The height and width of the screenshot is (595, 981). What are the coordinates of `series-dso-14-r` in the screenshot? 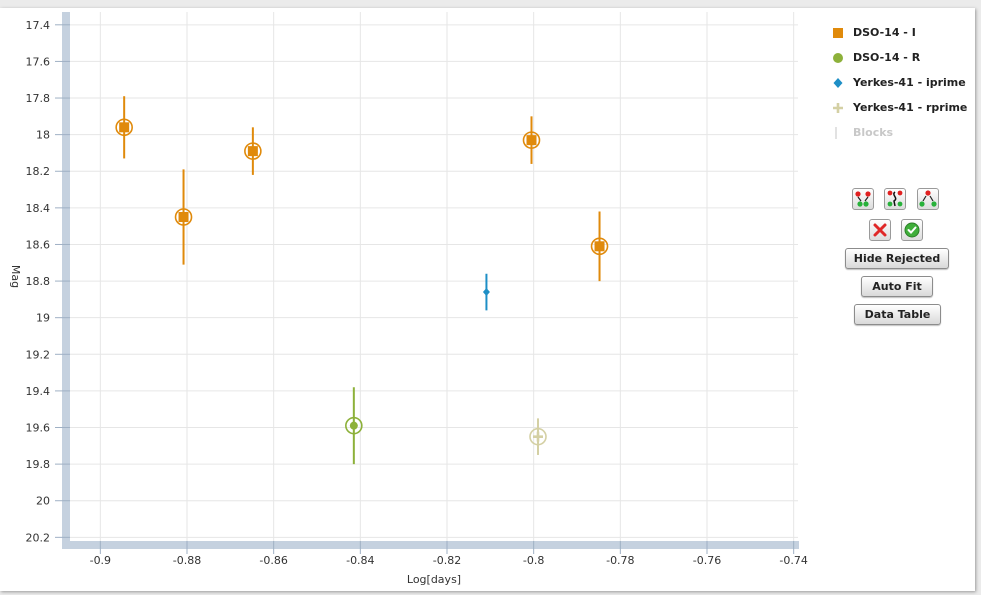 It's located at (354, 426).